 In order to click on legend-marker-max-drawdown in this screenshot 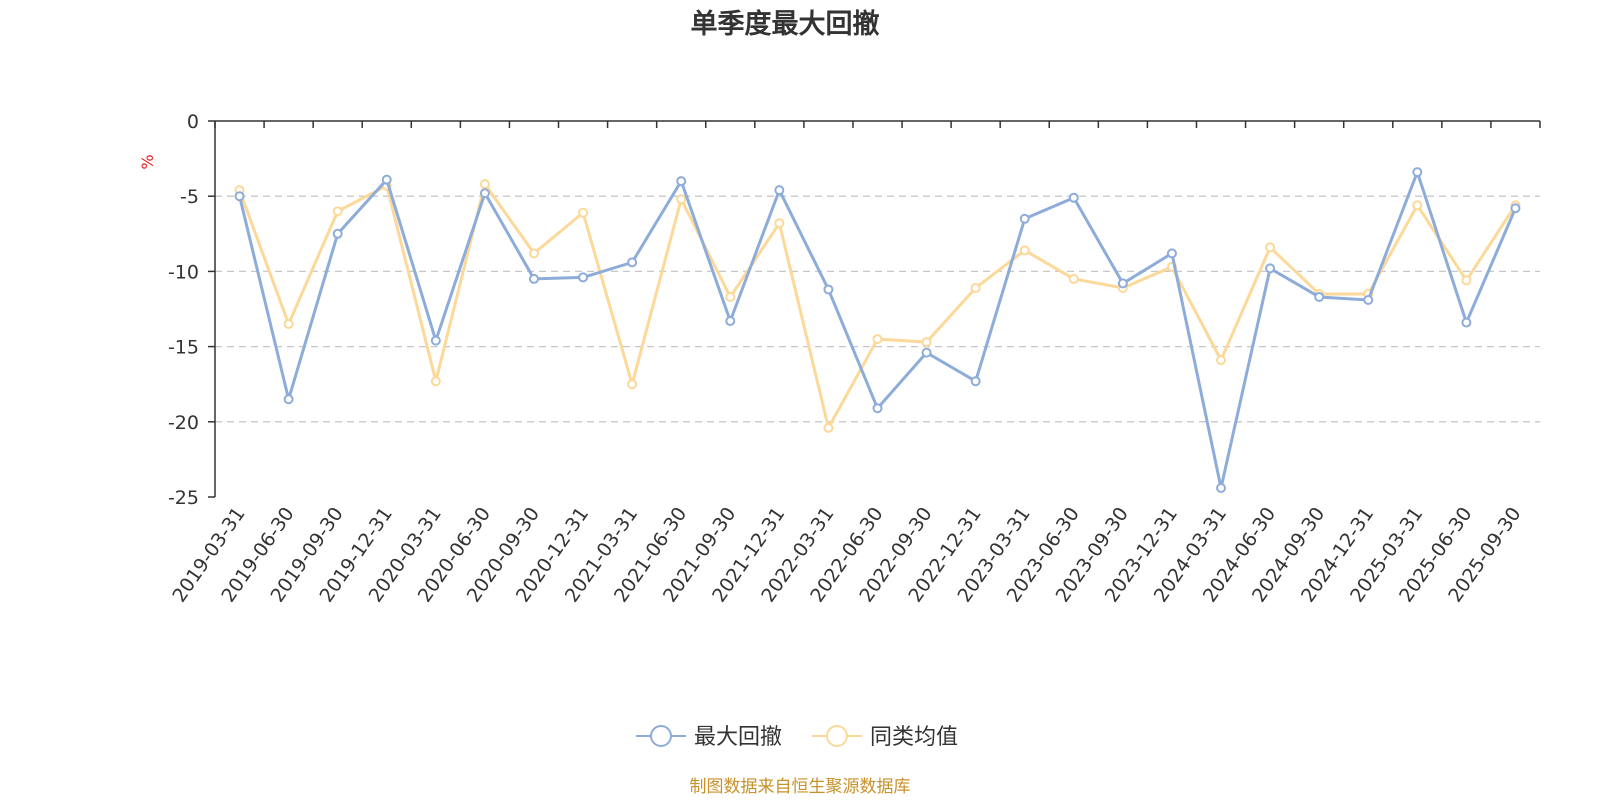, I will do `click(661, 736)`.